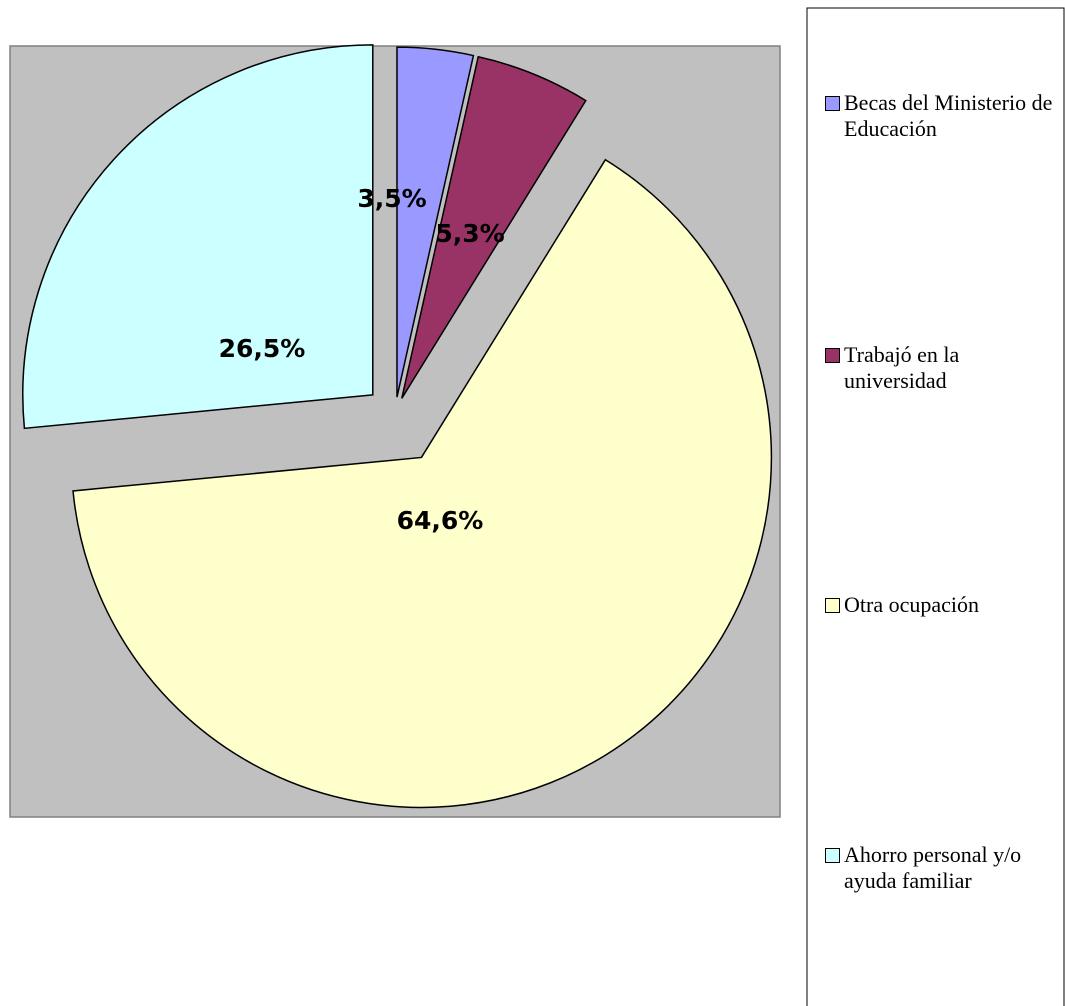 This screenshot has width=1065, height=1006. I want to click on legend-label: Ahorro personal y/o ayuda familiar, so click(933, 867).